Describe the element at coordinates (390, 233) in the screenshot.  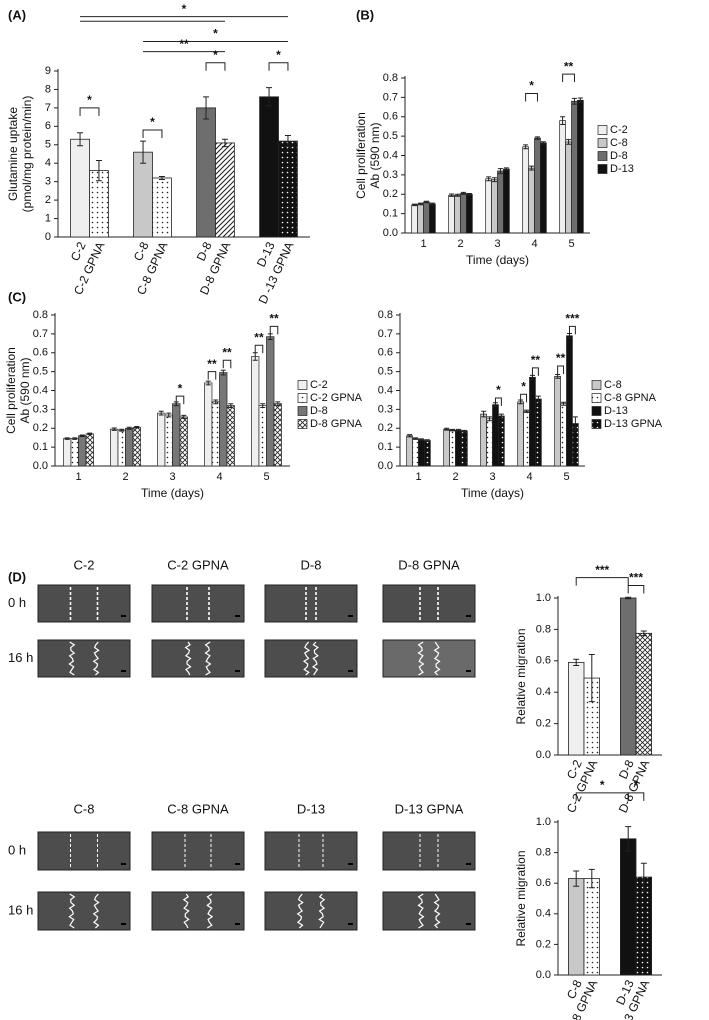
I see `y-tick-label: 0.0` at that location.